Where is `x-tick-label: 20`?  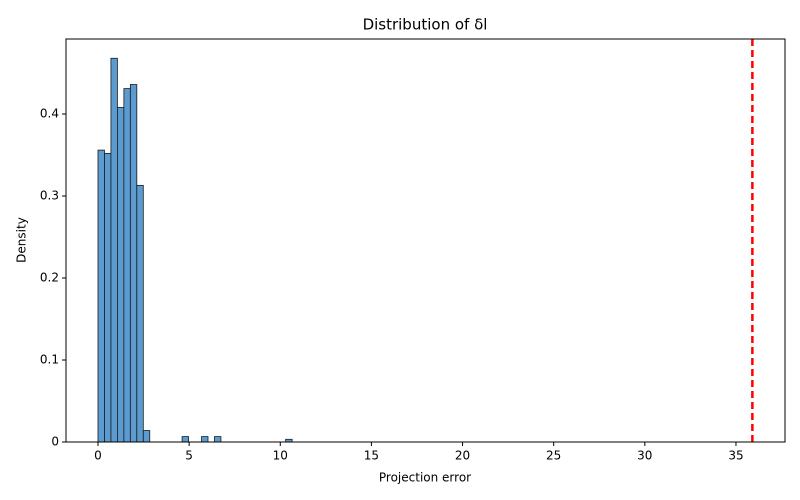 x-tick-label: 20 is located at coordinates (462, 456).